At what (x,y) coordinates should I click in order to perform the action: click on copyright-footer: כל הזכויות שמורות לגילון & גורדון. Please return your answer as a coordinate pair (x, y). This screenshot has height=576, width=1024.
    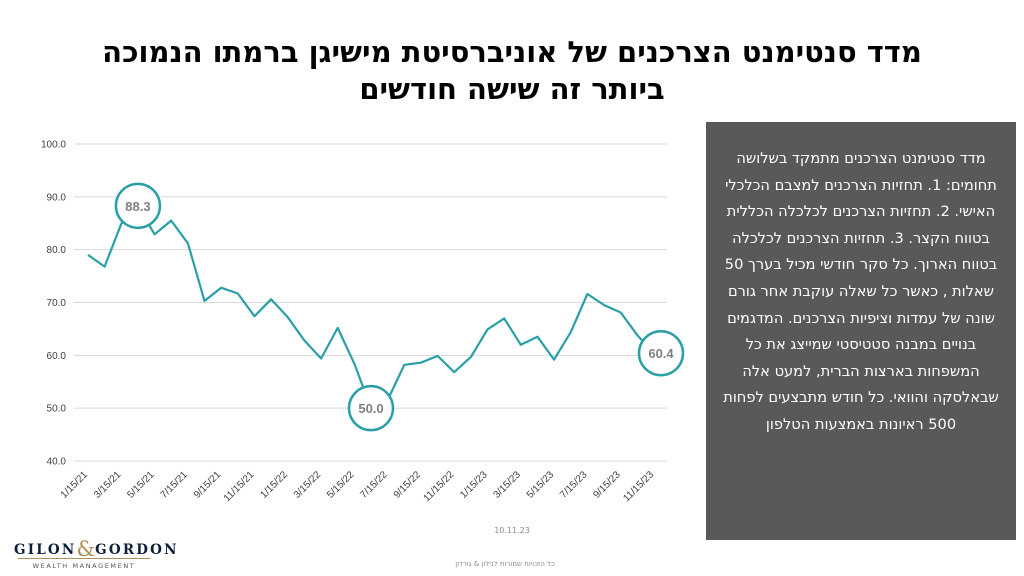
    Looking at the image, I should click on (505, 564).